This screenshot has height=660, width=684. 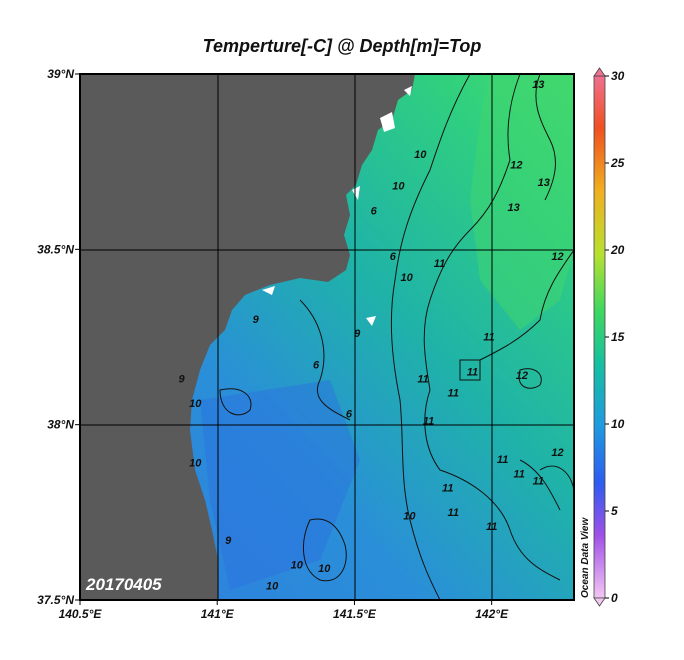 What do you see at coordinates (342, 46) in the screenshot?
I see `map-title: Temperture[-C] @ Depth[m]=Top` at bounding box center [342, 46].